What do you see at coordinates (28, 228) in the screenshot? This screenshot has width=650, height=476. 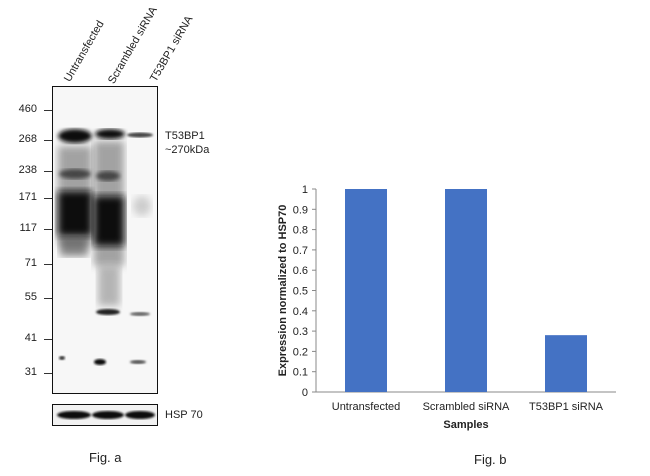 I see `mw-marker-117: 117` at bounding box center [28, 228].